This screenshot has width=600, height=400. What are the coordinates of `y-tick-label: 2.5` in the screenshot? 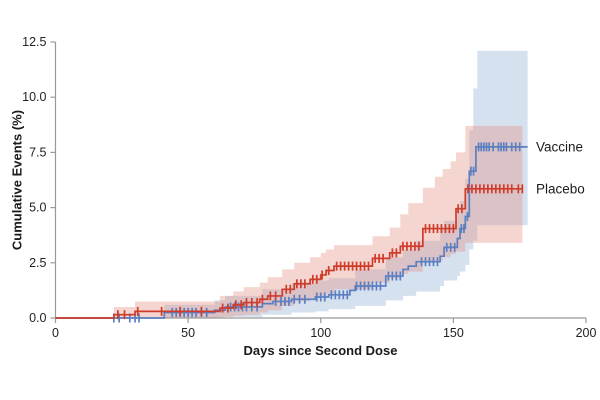 It's located at (37, 263).